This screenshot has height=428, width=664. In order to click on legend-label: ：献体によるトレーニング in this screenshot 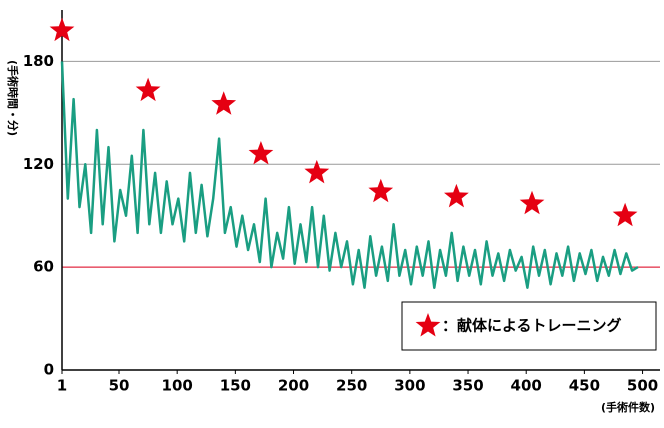, I will do `click(532, 326)`.